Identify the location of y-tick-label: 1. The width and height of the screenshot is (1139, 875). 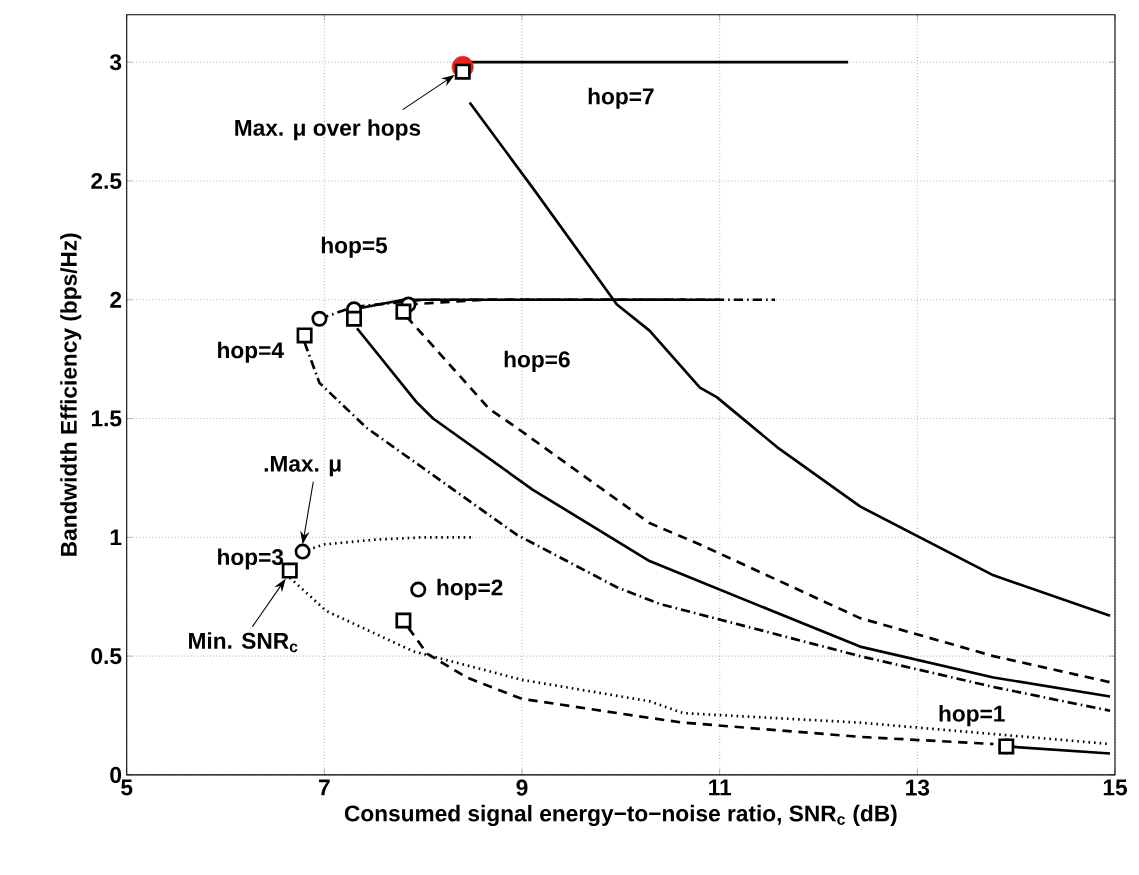
(116, 537).